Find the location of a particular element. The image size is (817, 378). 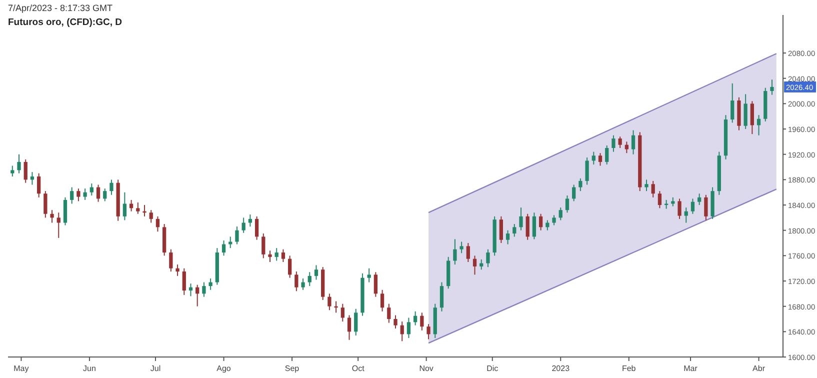

x-tick-label: Mar is located at coordinates (691, 368).